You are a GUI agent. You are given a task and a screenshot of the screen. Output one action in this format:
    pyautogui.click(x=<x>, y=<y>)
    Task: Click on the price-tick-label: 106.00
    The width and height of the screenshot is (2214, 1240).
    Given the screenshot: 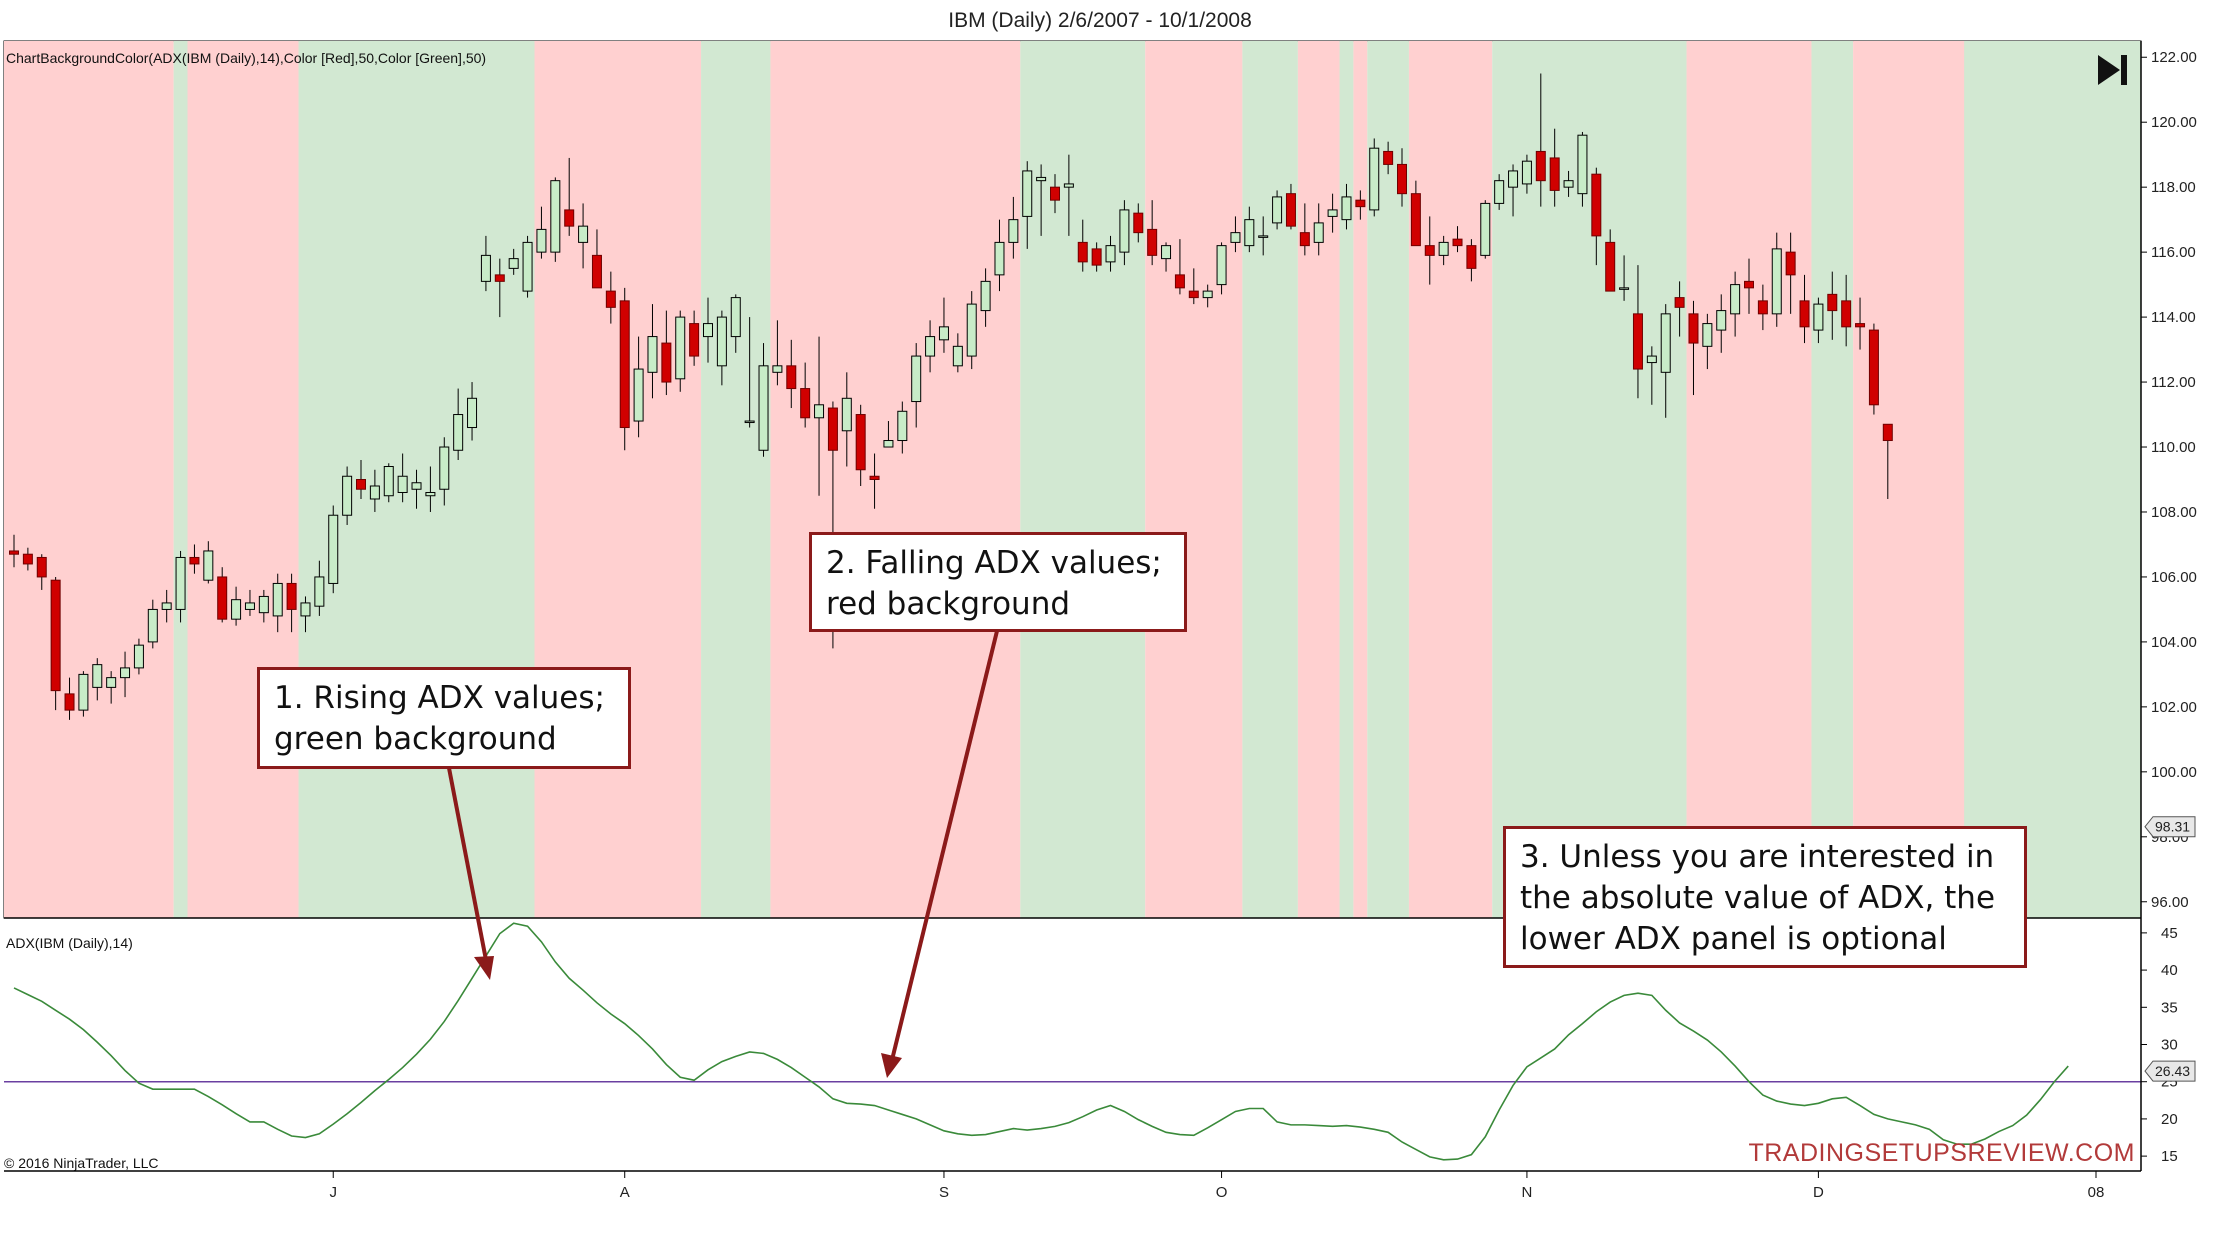 What is the action you would take?
    pyautogui.click(x=2174, y=577)
    